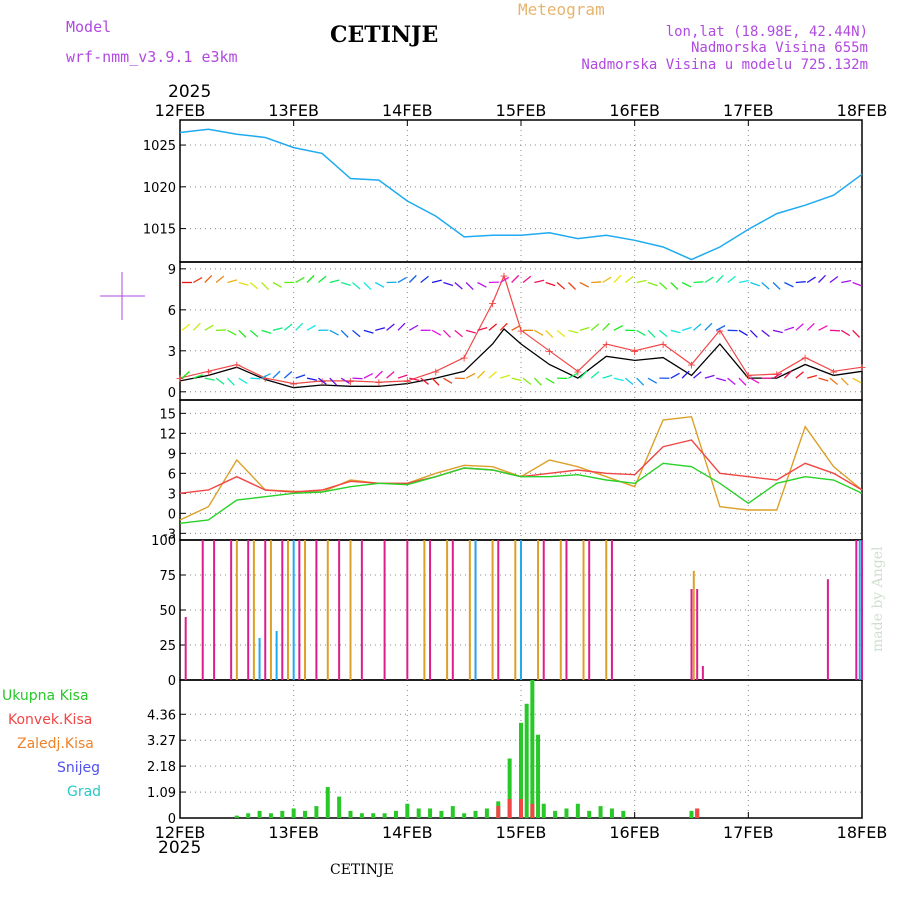  Describe the element at coordinates (634, 110) in the screenshot. I see `time-label-top: 16FEB` at that location.